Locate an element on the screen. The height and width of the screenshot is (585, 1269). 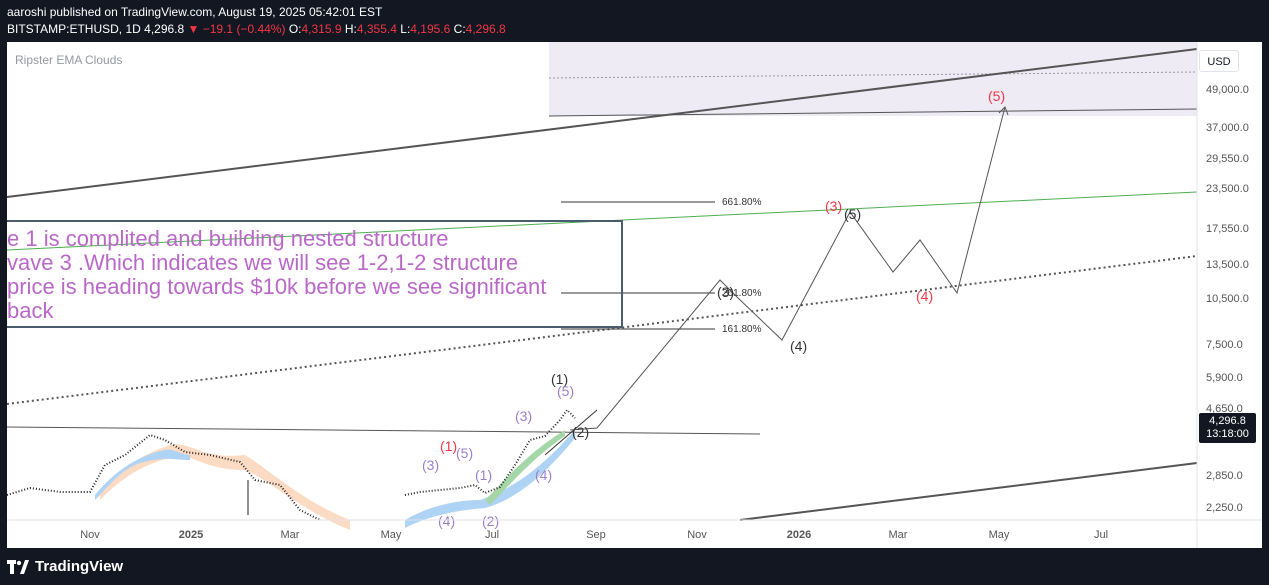
price-change: ▼ −19.1 (−0.44%) is located at coordinates (236, 29).